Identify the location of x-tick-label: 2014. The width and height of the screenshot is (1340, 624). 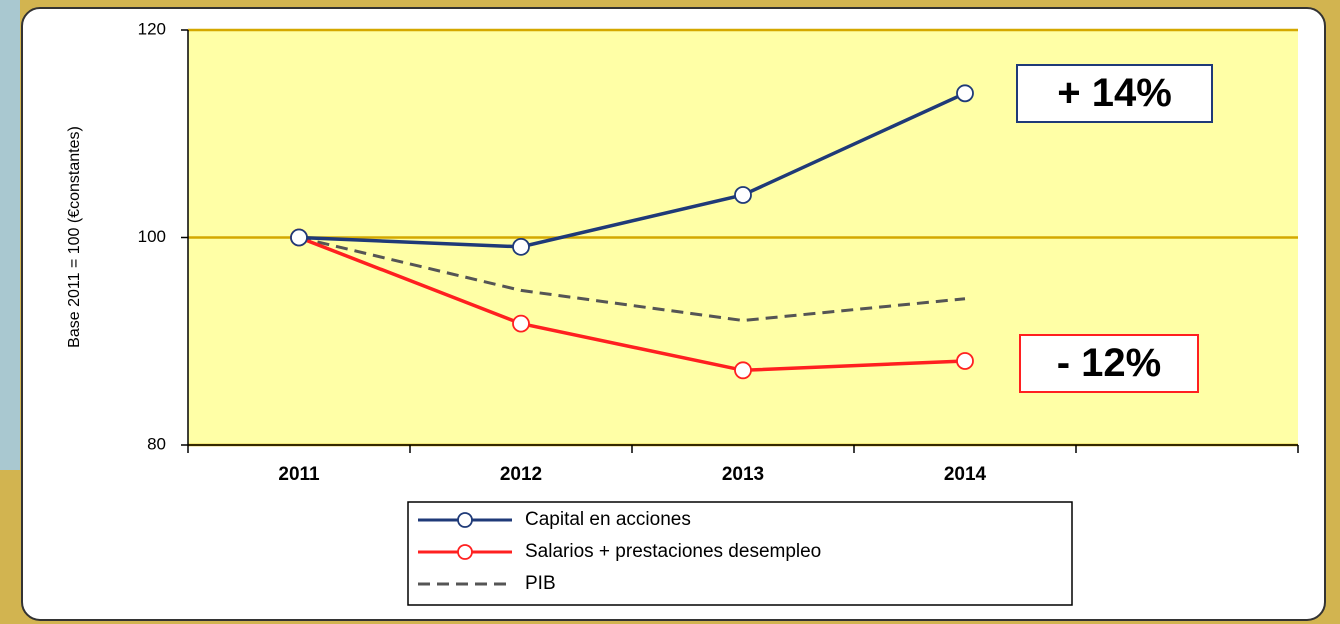
(965, 474).